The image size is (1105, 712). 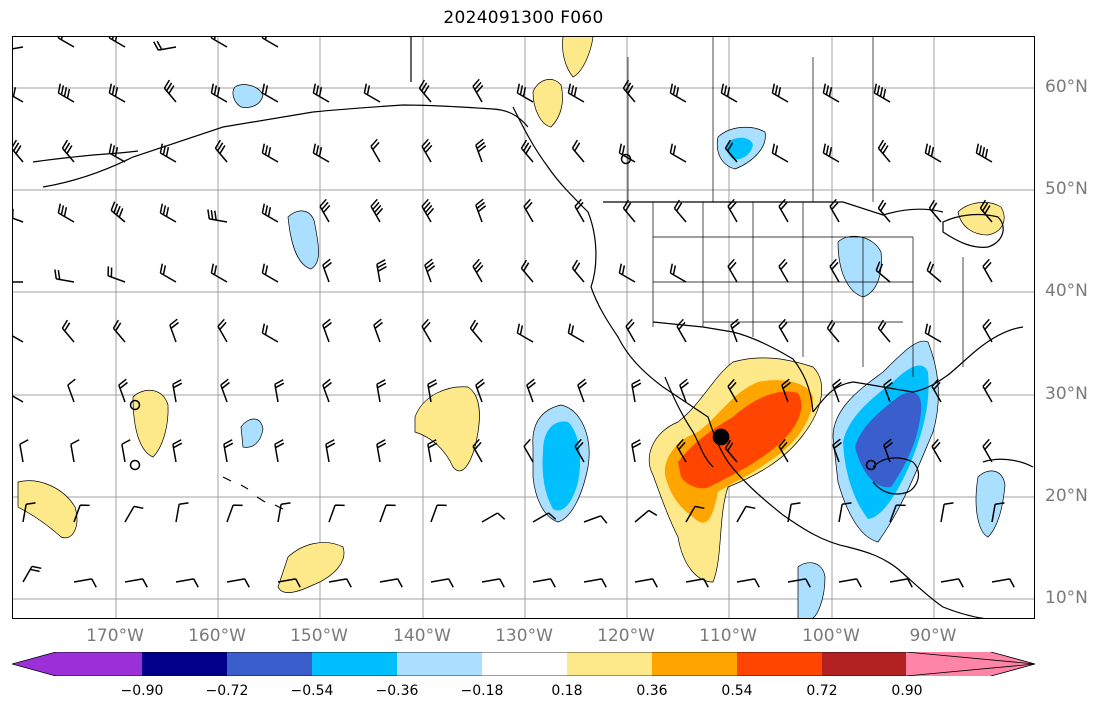 I want to click on warm-region-subtropic, so click(x=150, y=424).